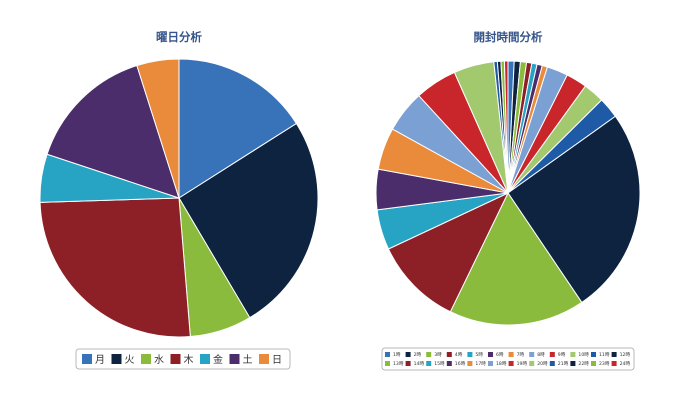 Image resolution: width=680 pixels, height=404 pixels. What do you see at coordinates (501, 364) in the screenshot?
I see `legend-label: 18時` at bounding box center [501, 364].